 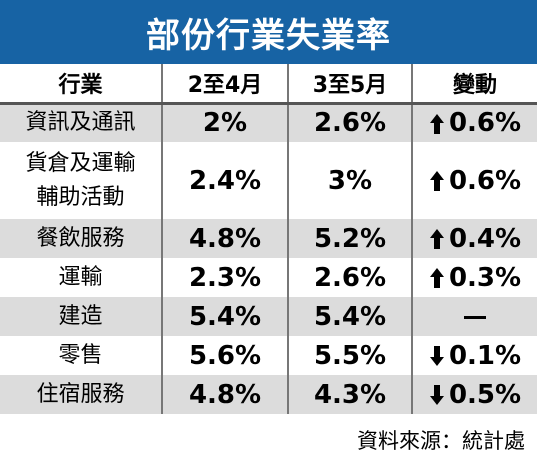 I want to click on column-header-change: 變動, so click(x=474, y=84).